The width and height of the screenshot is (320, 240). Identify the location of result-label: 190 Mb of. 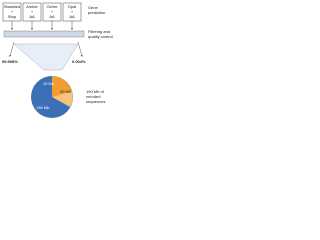
(95, 91).